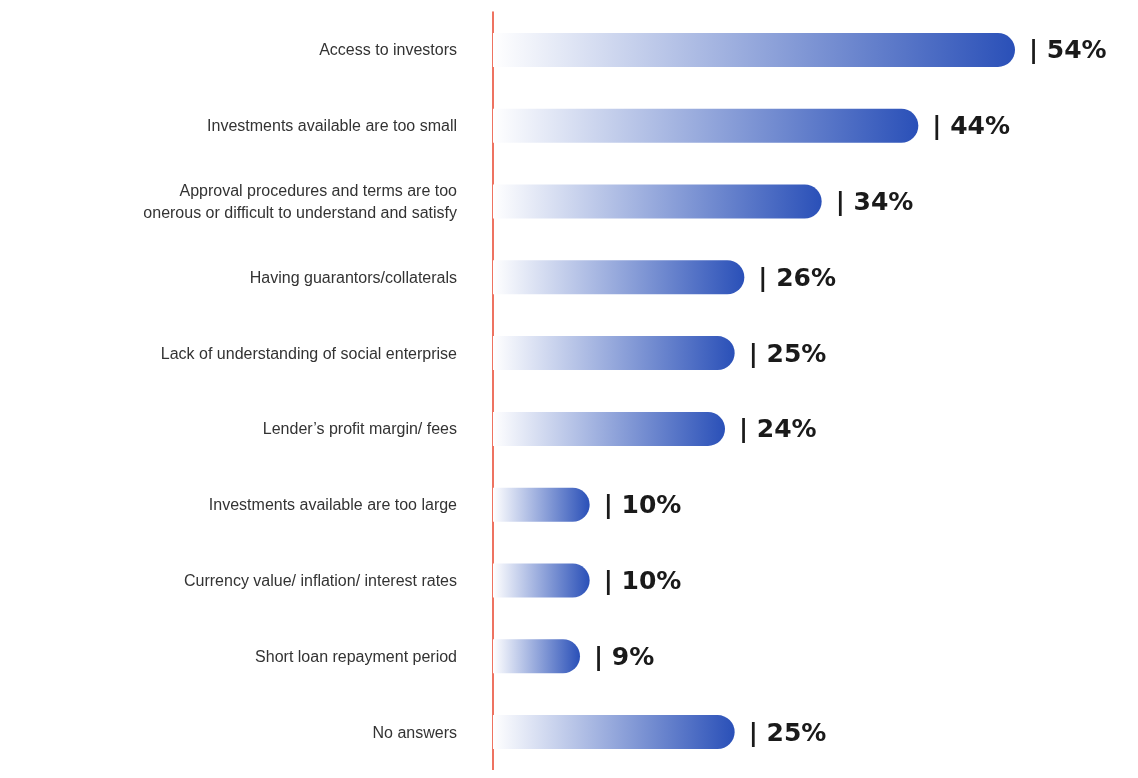  What do you see at coordinates (300, 201) in the screenshot?
I see `y-tick-label: Approval procedures and terms are too onerous or difficult to understand and satisfy` at bounding box center [300, 201].